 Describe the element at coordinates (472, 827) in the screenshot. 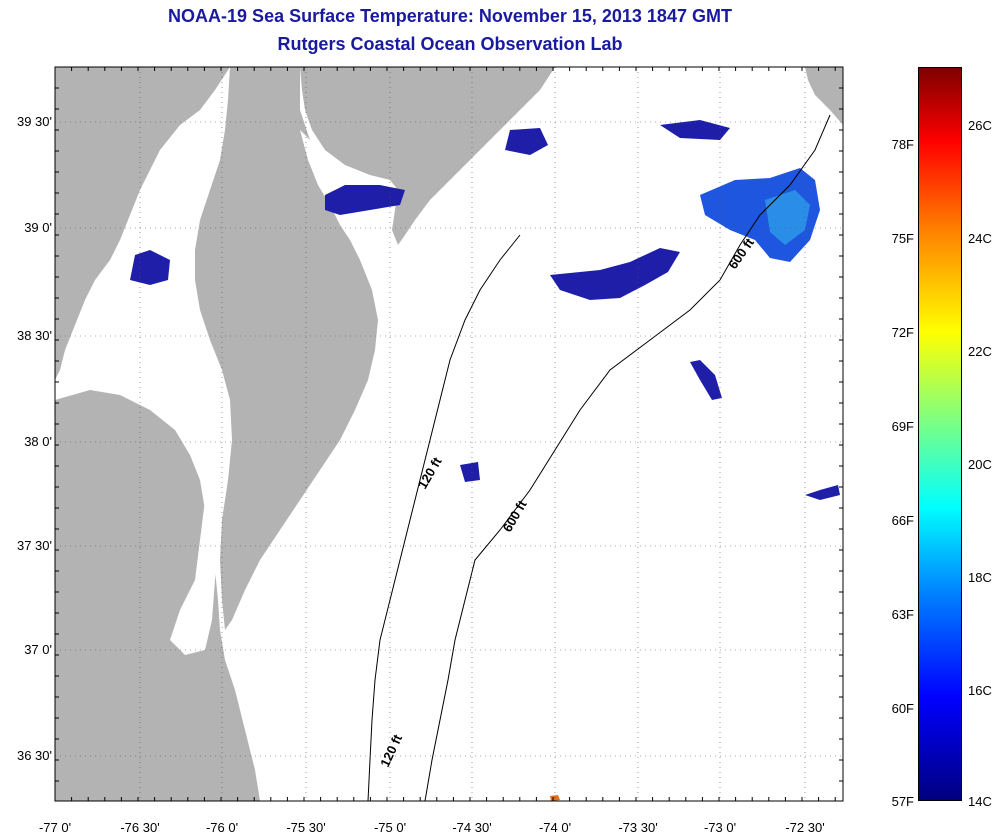

I see `lon-tick-label: -74 30'` at that location.